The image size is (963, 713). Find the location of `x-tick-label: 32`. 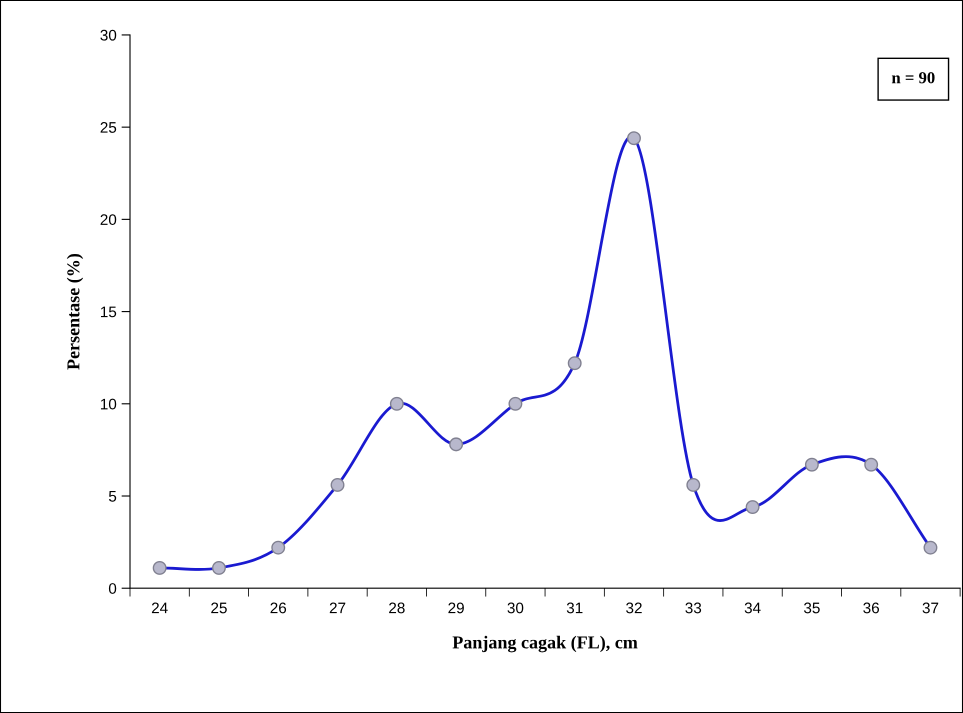

x-tick-label: 32 is located at coordinates (634, 608).